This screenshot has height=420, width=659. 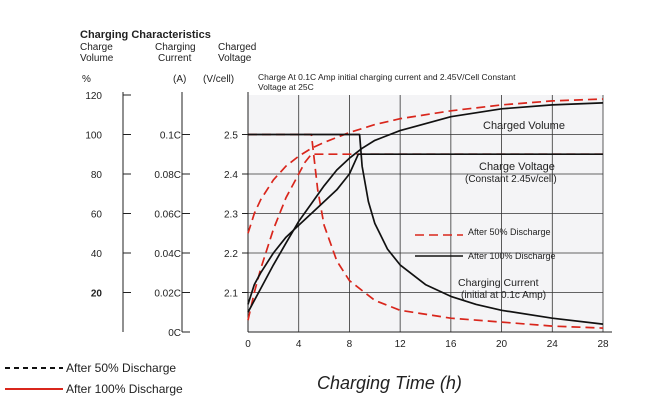 What do you see at coordinates (512, 256) in the screenshot?
I see `inner-legend-100: After 100% Discharge` at bounding box center [512, 256].